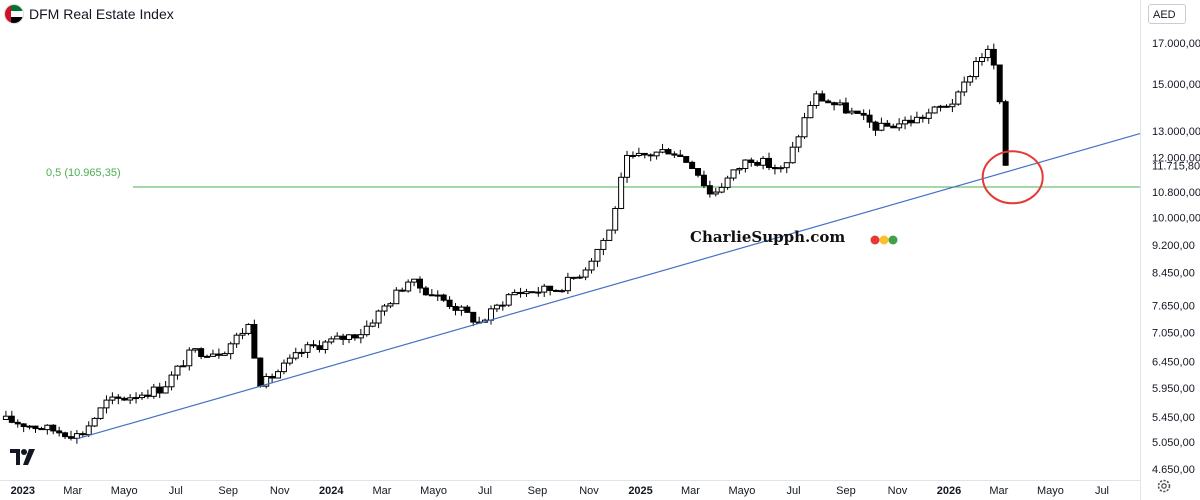  Describe the element at coordinates (1167, 14) in the screenshot. I see `currency-selector: AED` at that location.